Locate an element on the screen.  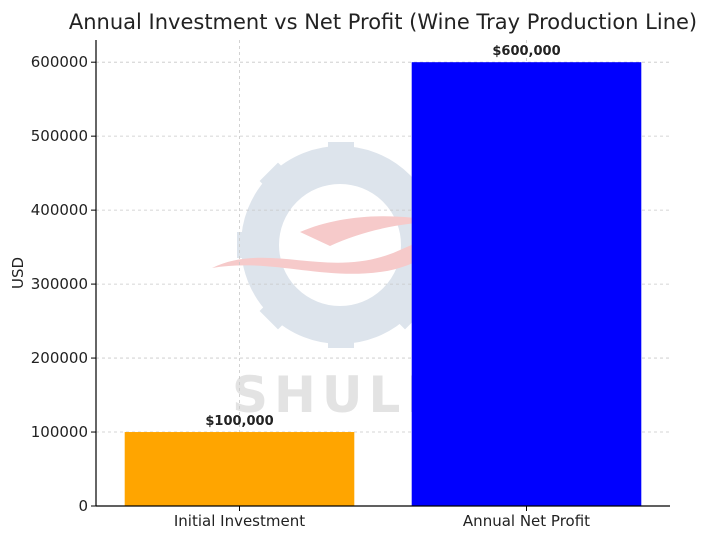
bar-value-label: $600,000 is located at coordinates (526, 51).